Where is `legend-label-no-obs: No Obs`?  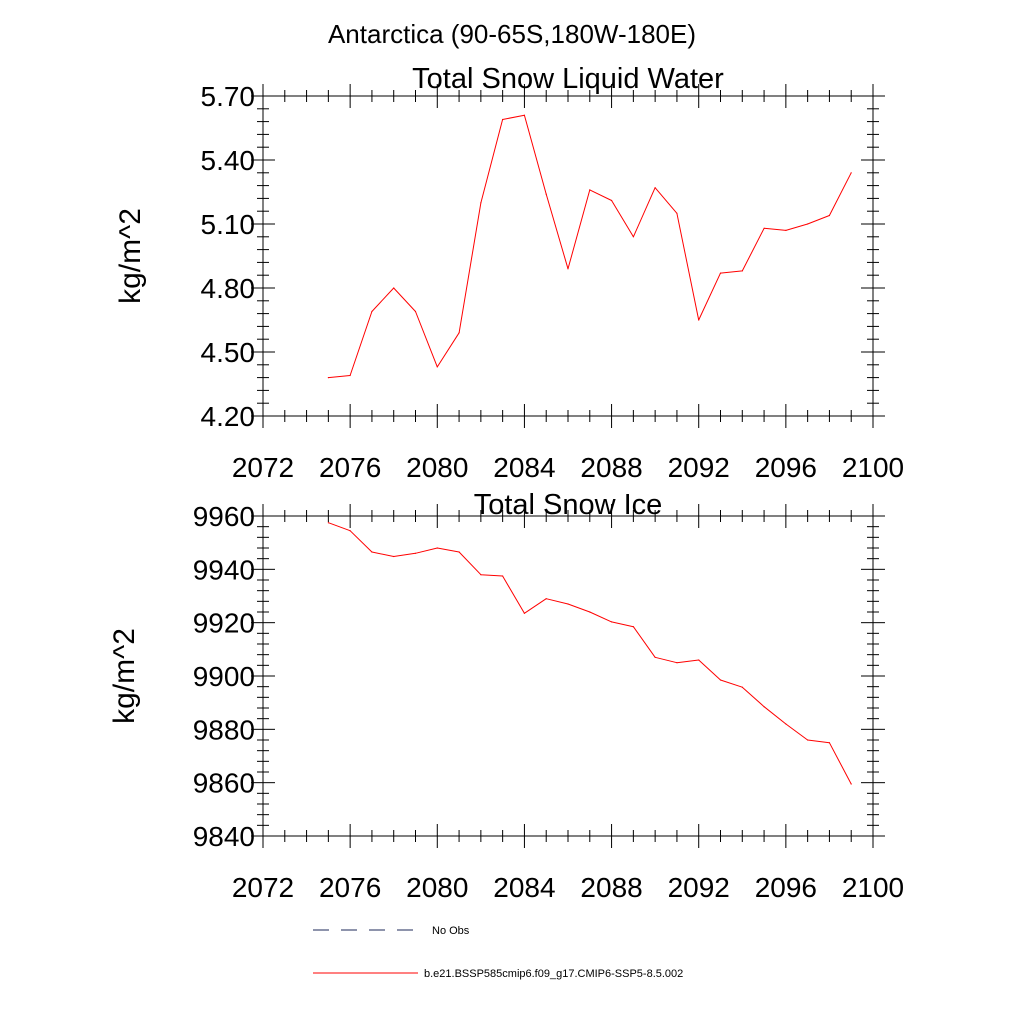
legend-label-no-obs: No Obs is located at coordinates (451, 931).